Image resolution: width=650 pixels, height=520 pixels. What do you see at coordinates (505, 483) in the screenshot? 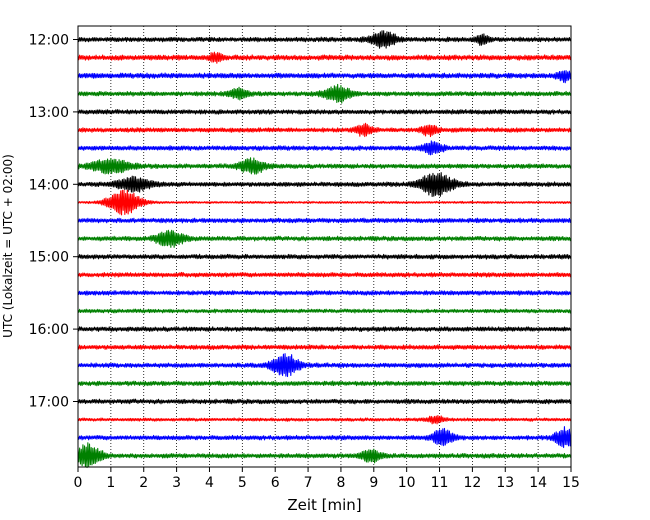
I see `x-tick-label: 13` at bounding box center [505, 483].